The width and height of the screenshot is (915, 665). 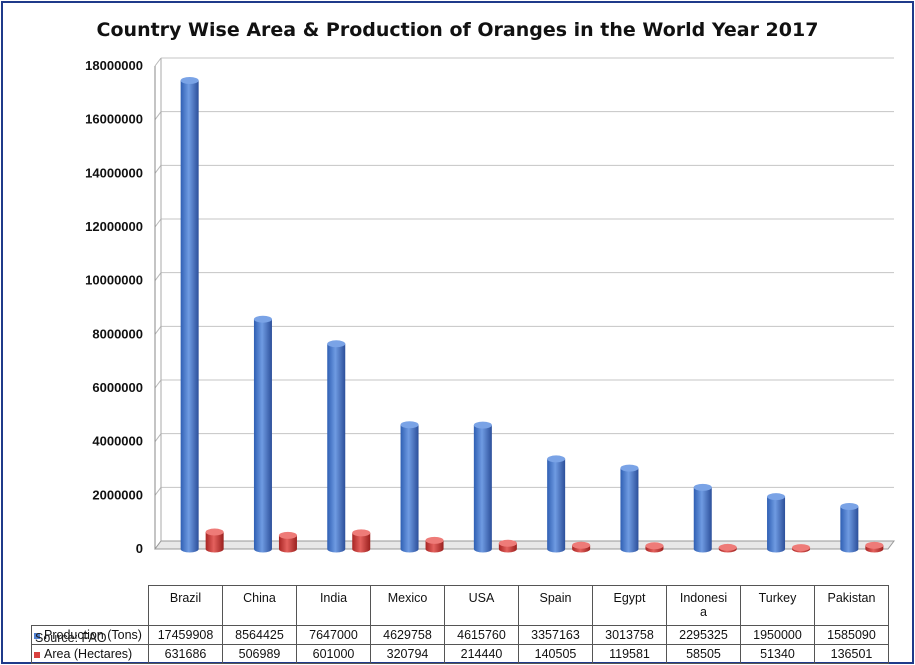 I want to click on table-corner, so click(x=90, y=606).